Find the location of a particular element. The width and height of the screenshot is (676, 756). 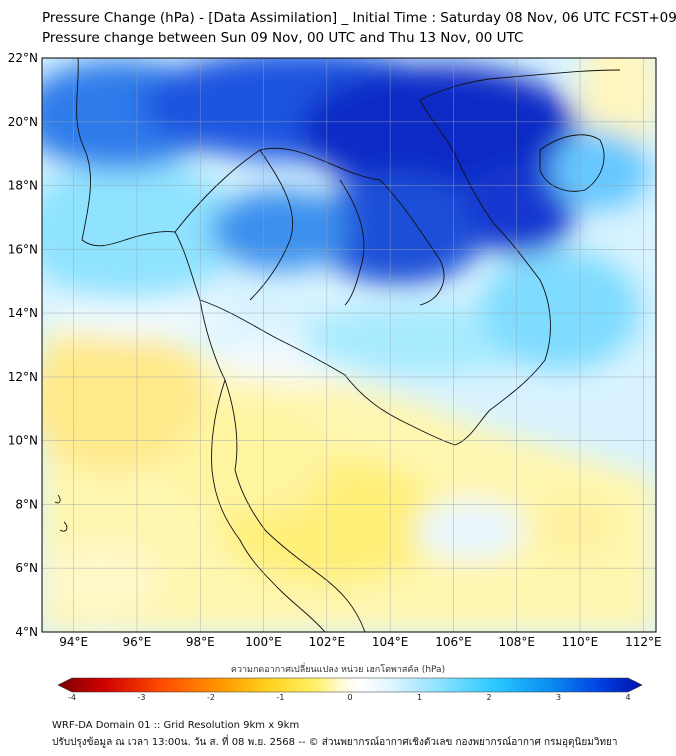

lon-tick-label: 96°E is located at coordinates (137, 642).